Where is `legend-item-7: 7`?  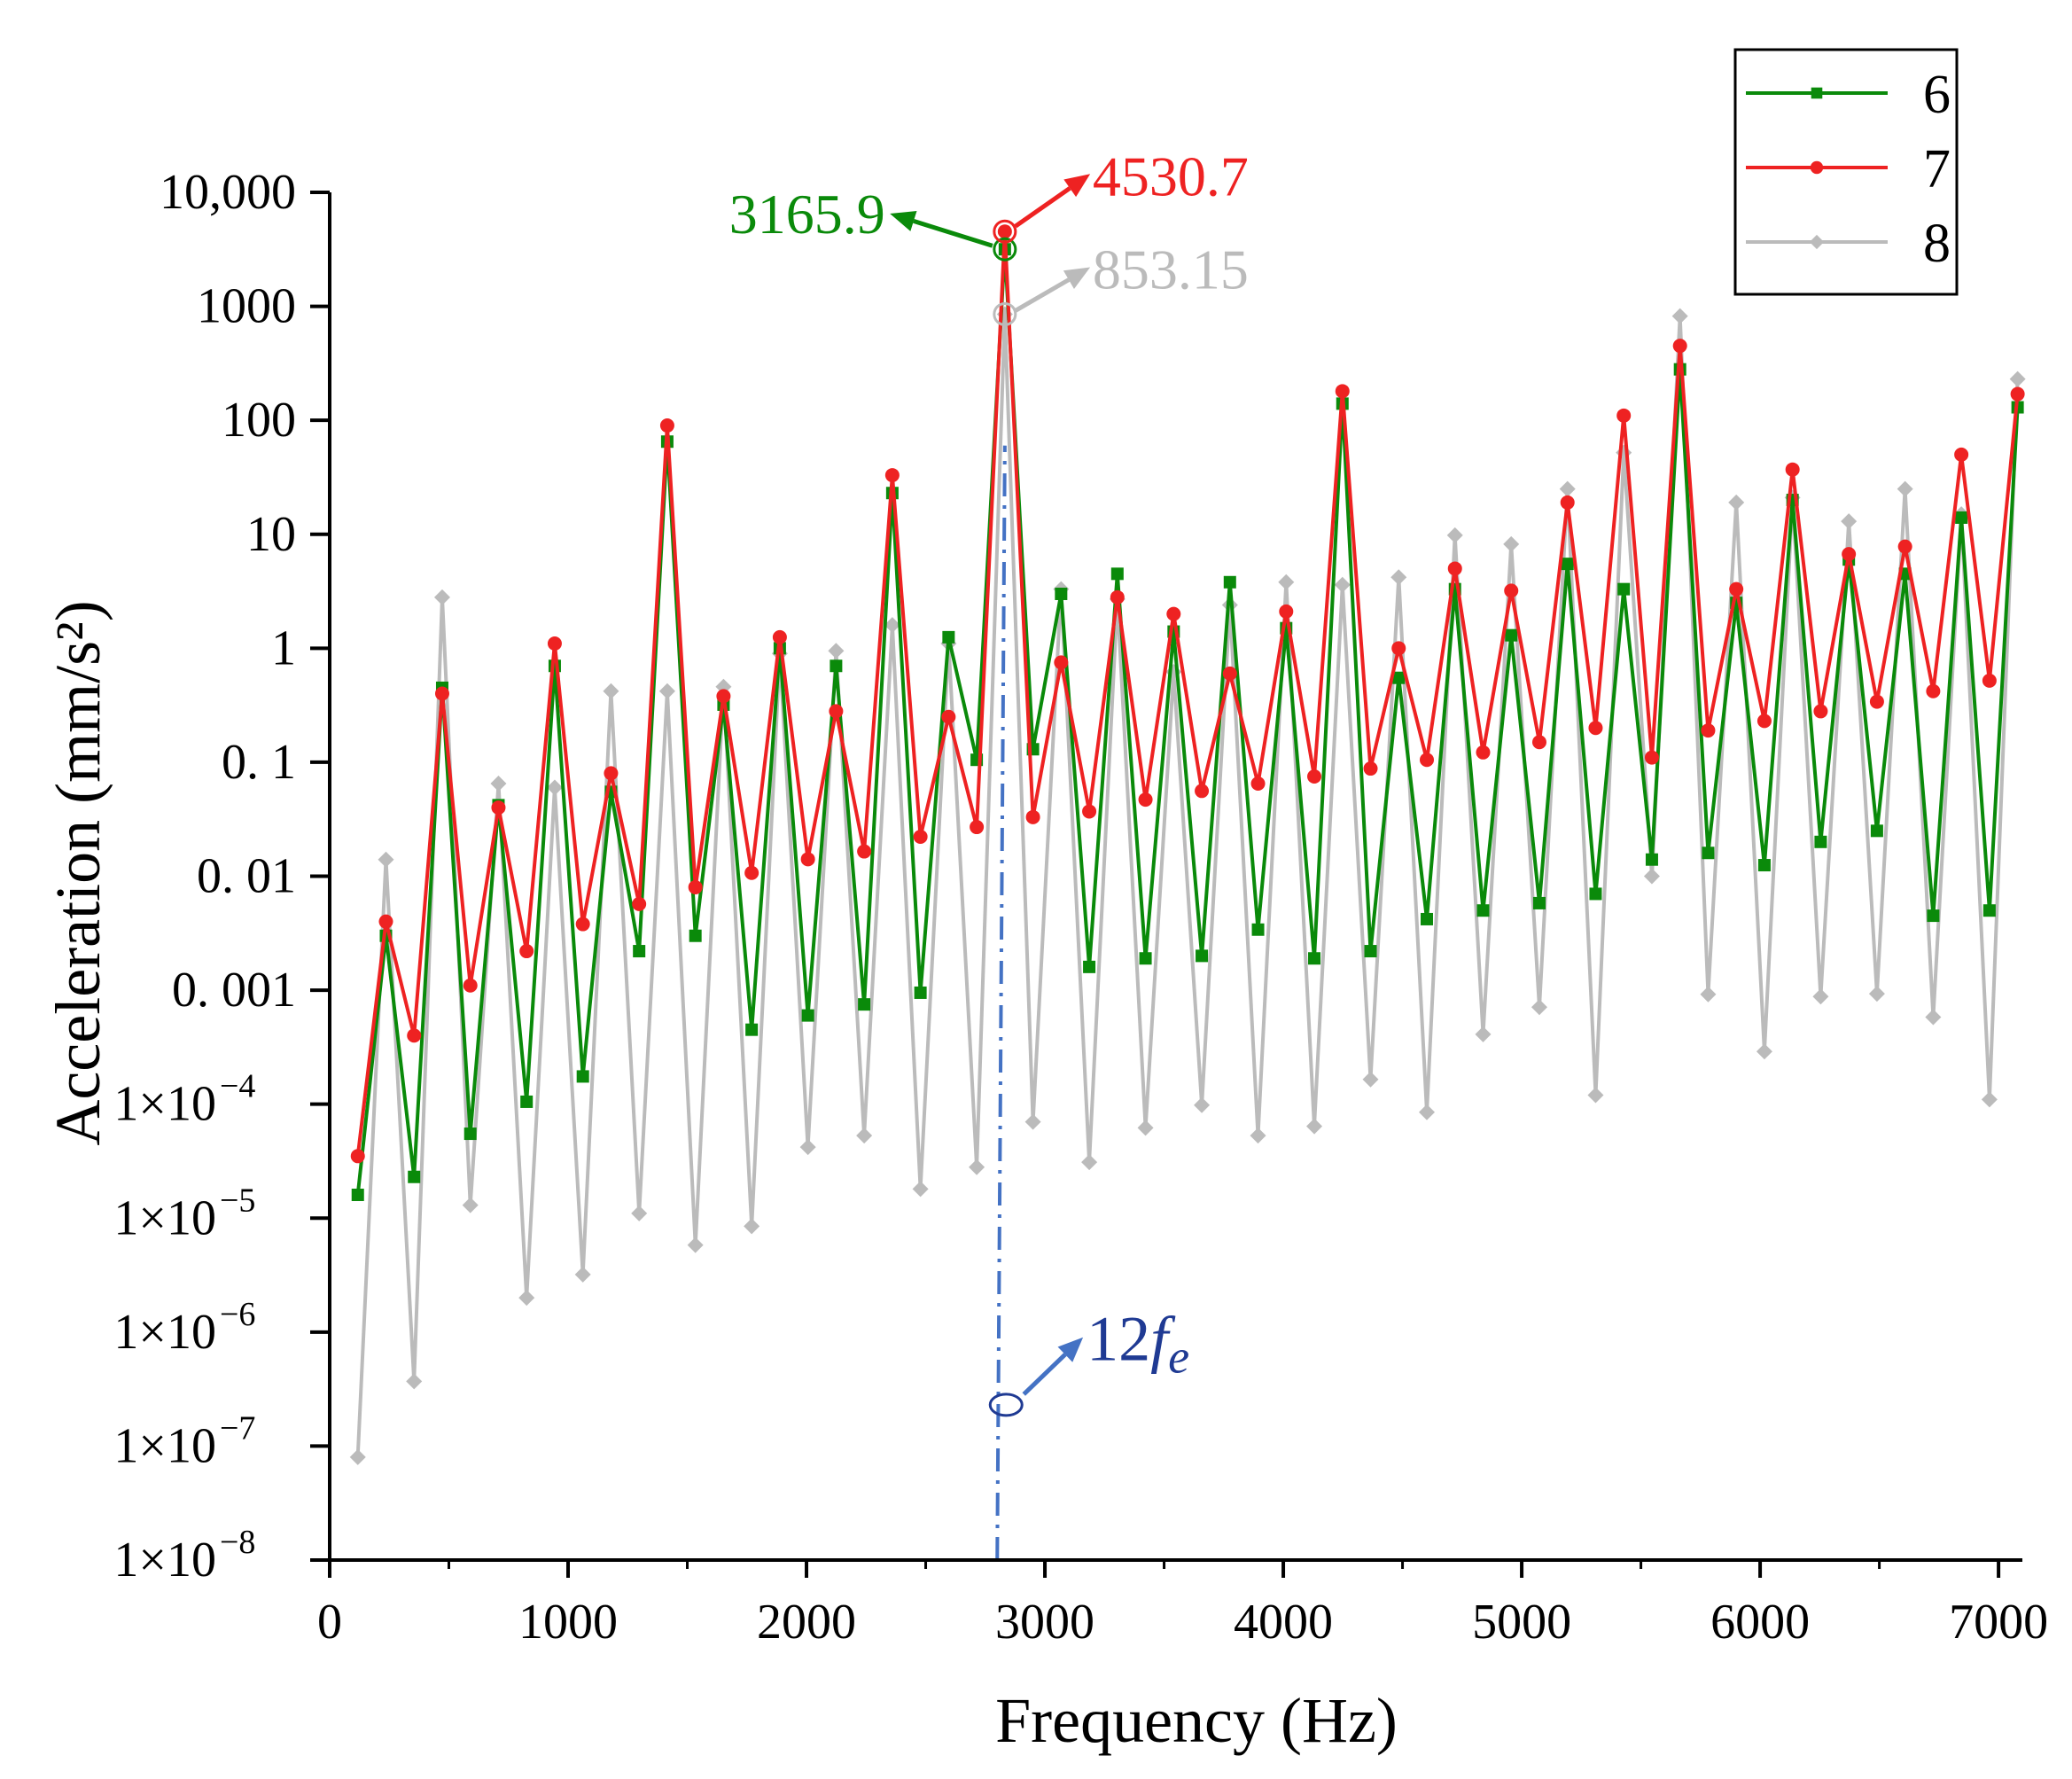
legend-item-7: 7 is located at coordinates (1848, 169).